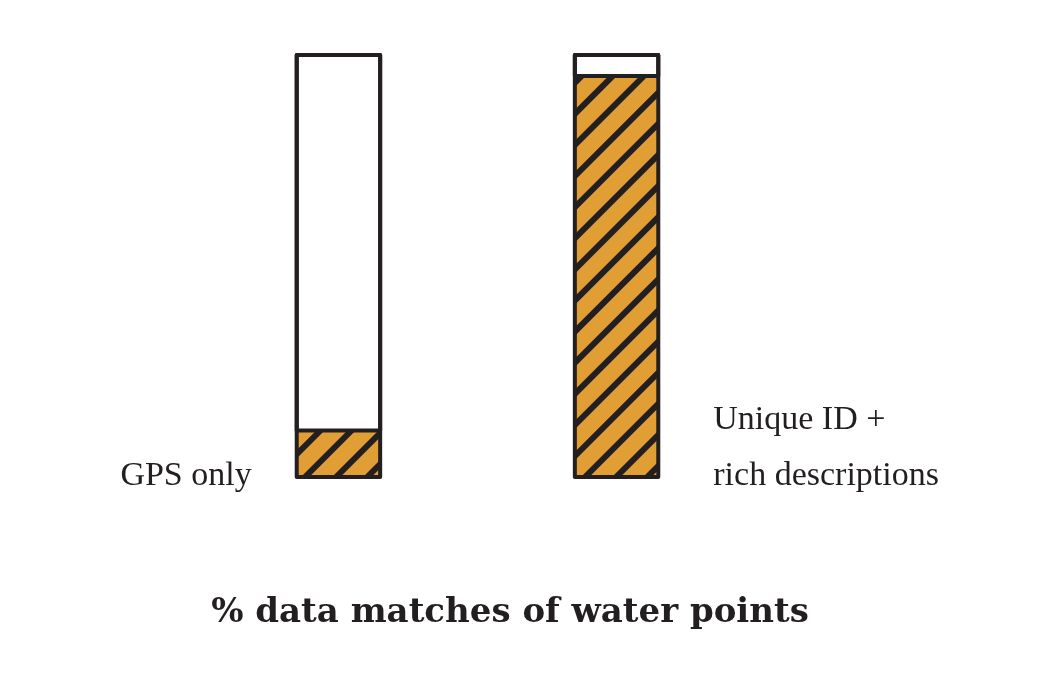 This screenshot has height=678, width=1061. What do you see at coordinates (510, 610) in the screenshot?
I see `text: % data matches of water points` at bounding box center [510, 610].